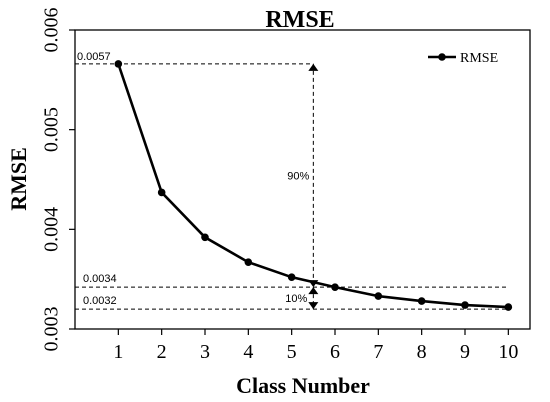 The height and width of the screenshot is (402, 550). Describe the element at coordinates (18, 179) in the screenshot. I see `y-axis-title: RMSE` at that location.